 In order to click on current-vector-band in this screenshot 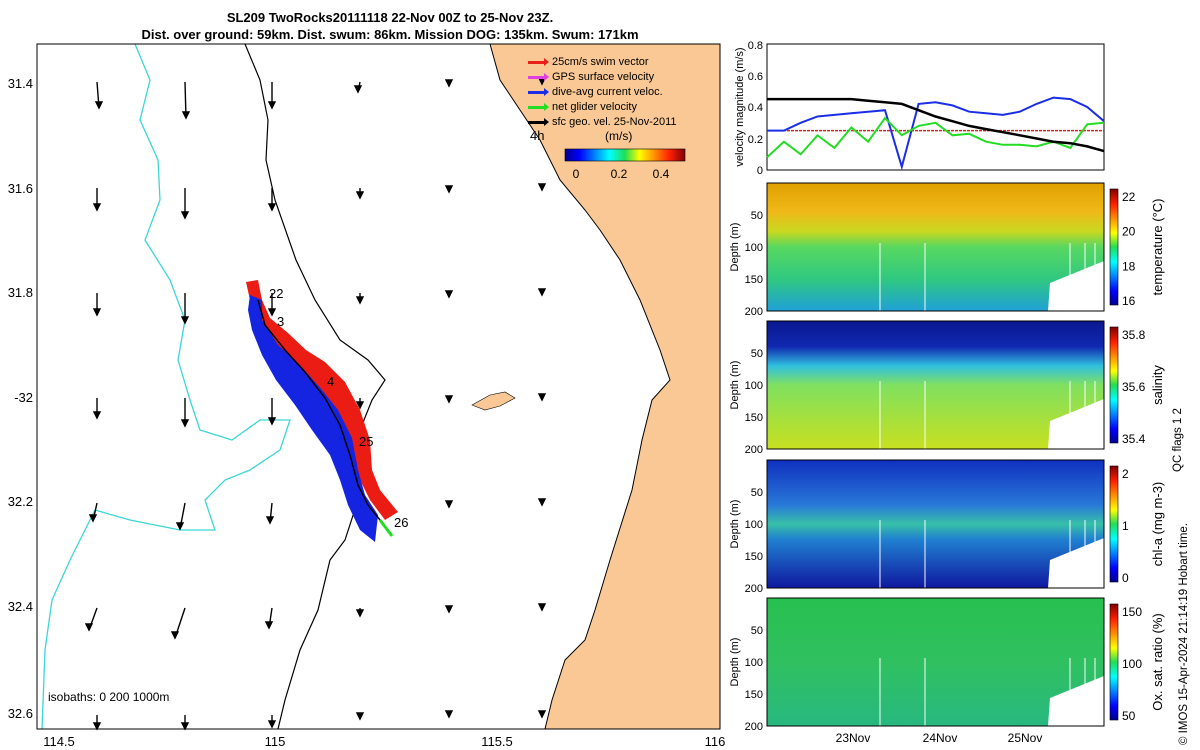, I will do `click(313, 418)`.